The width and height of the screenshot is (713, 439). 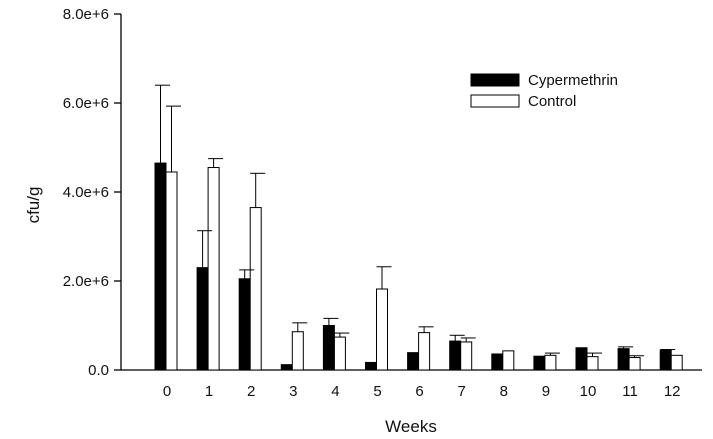 I want to click on x-tick-label: 4, so click(x=335, y=391).